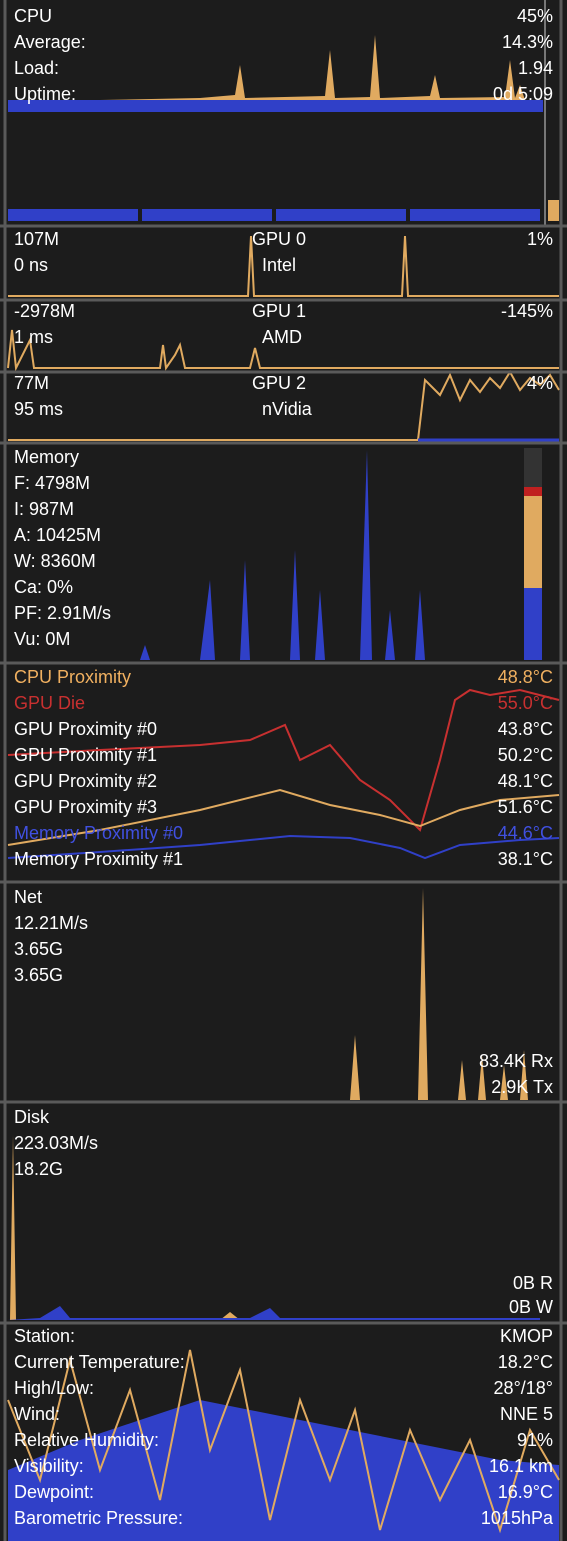 Image resolution: width=567 pixels, height=1541 pixels. I want to click on label: A: 10425M, so click(57, 535).